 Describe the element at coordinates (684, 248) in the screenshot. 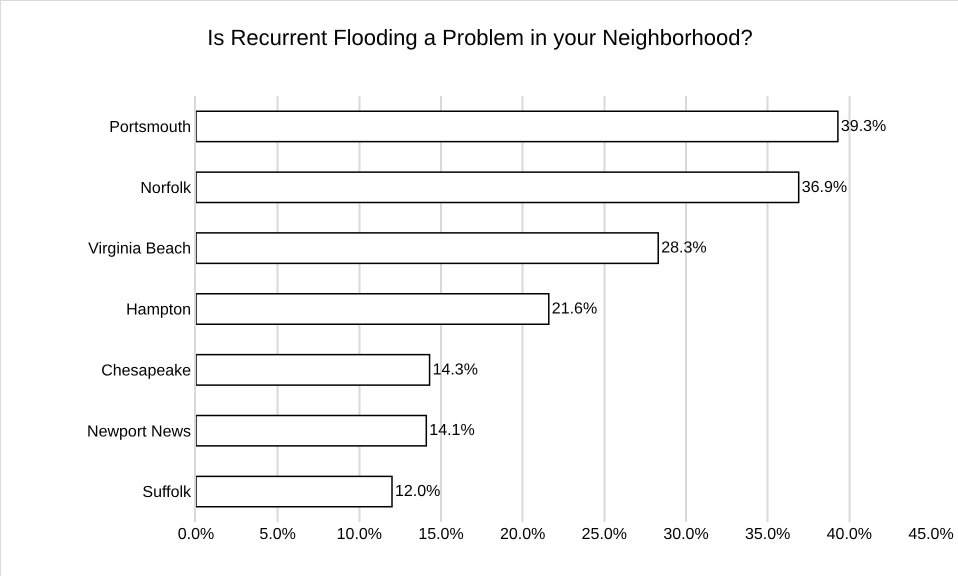

I see `data-label: 28.3%` at that location.